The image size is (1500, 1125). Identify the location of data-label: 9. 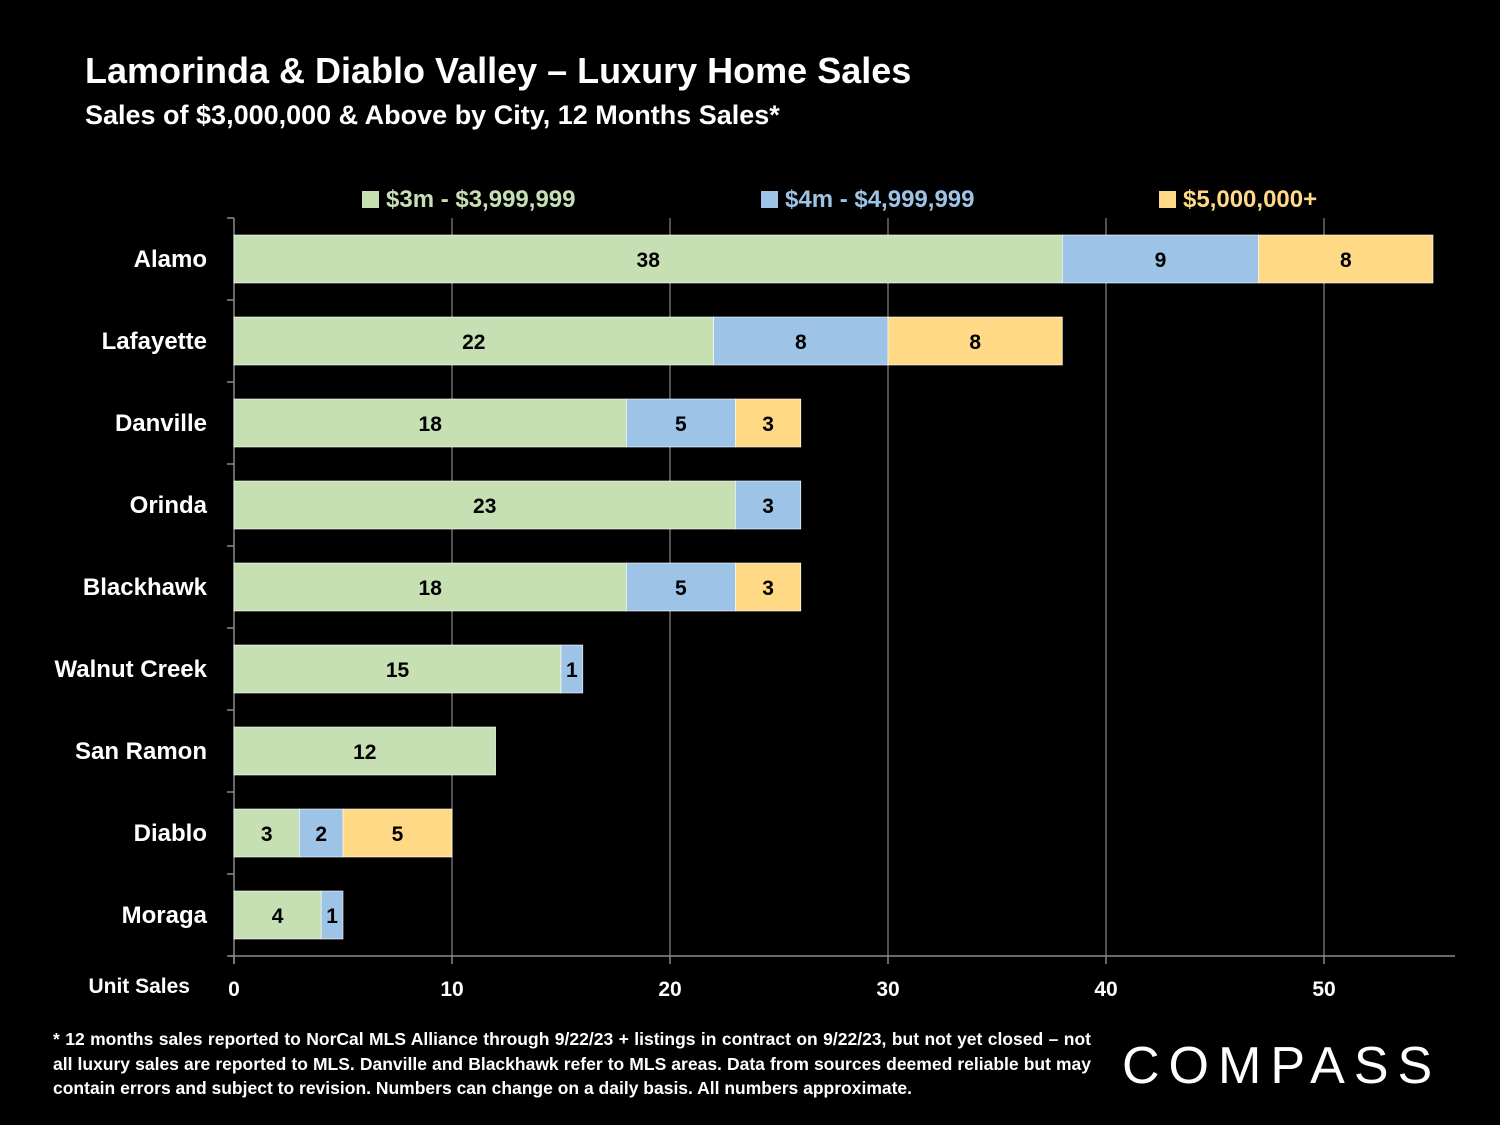
(1161, 260).